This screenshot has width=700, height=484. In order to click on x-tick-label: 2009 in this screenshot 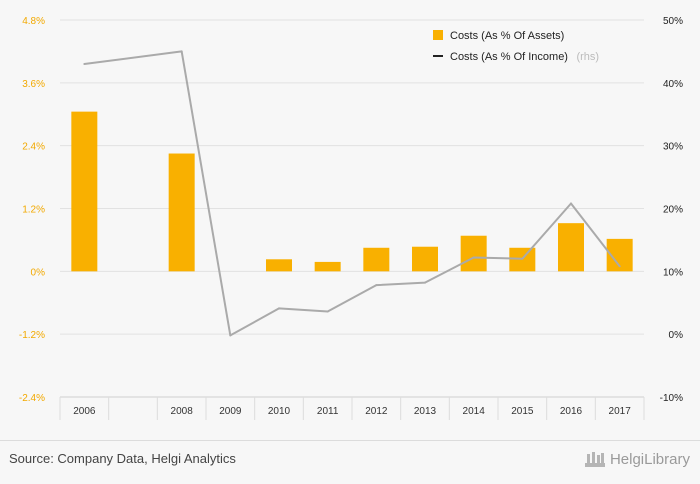, I will do `click(230, 411)`.